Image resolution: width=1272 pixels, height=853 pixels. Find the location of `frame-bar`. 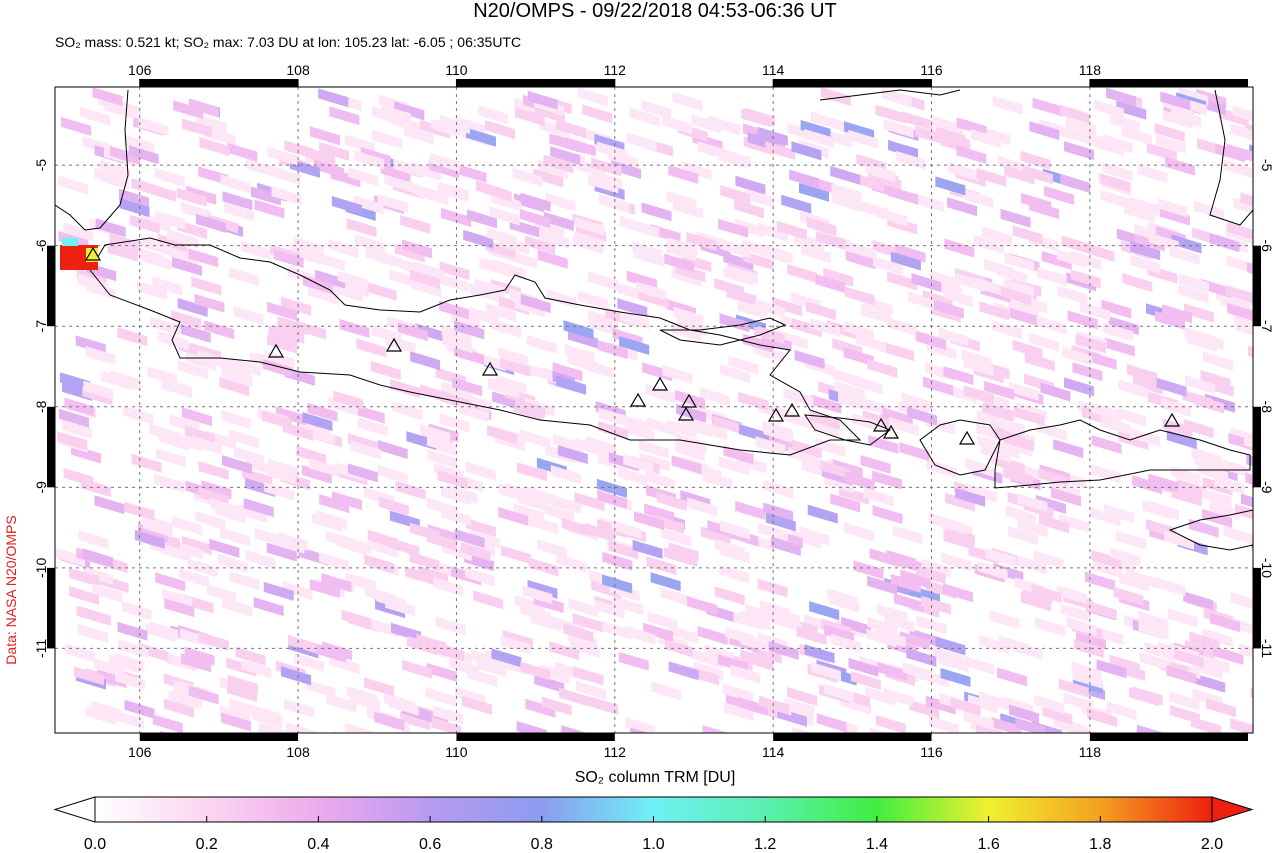

frame-bar is located at coordinates (1168, 737).